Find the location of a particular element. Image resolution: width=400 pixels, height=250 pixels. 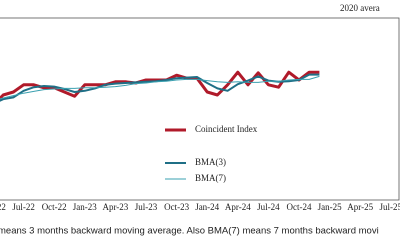

legend-label: Coincident Index is located at coordinates (226, 129).